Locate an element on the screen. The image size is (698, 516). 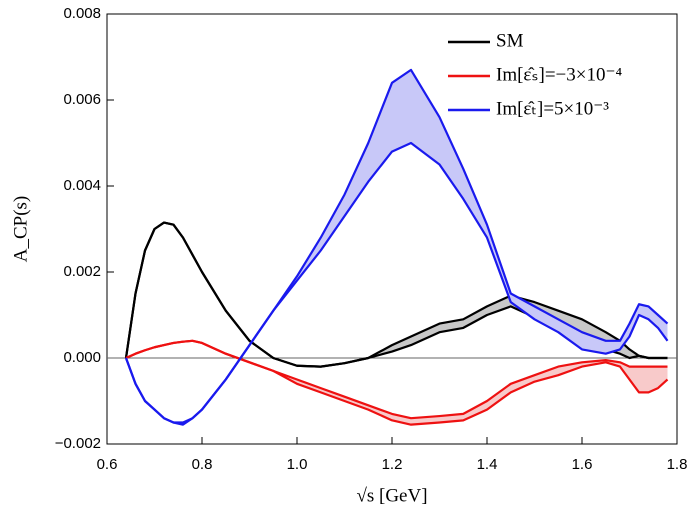
x-tick-label: 1.8 is located at coordinates (677, 464).